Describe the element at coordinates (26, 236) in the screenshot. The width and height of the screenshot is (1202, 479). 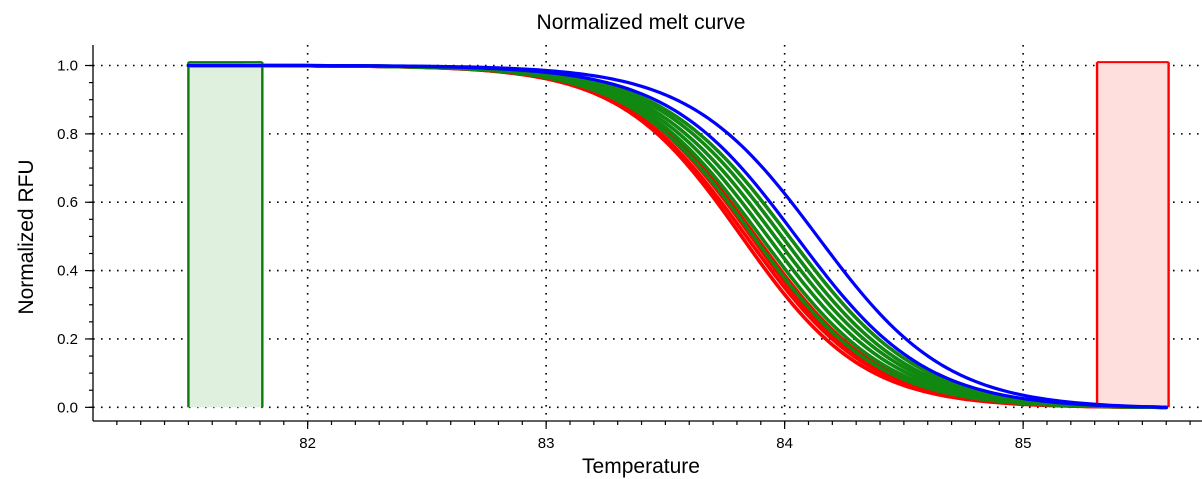
I see `y-axis-label: Normalized RFU` at that location.